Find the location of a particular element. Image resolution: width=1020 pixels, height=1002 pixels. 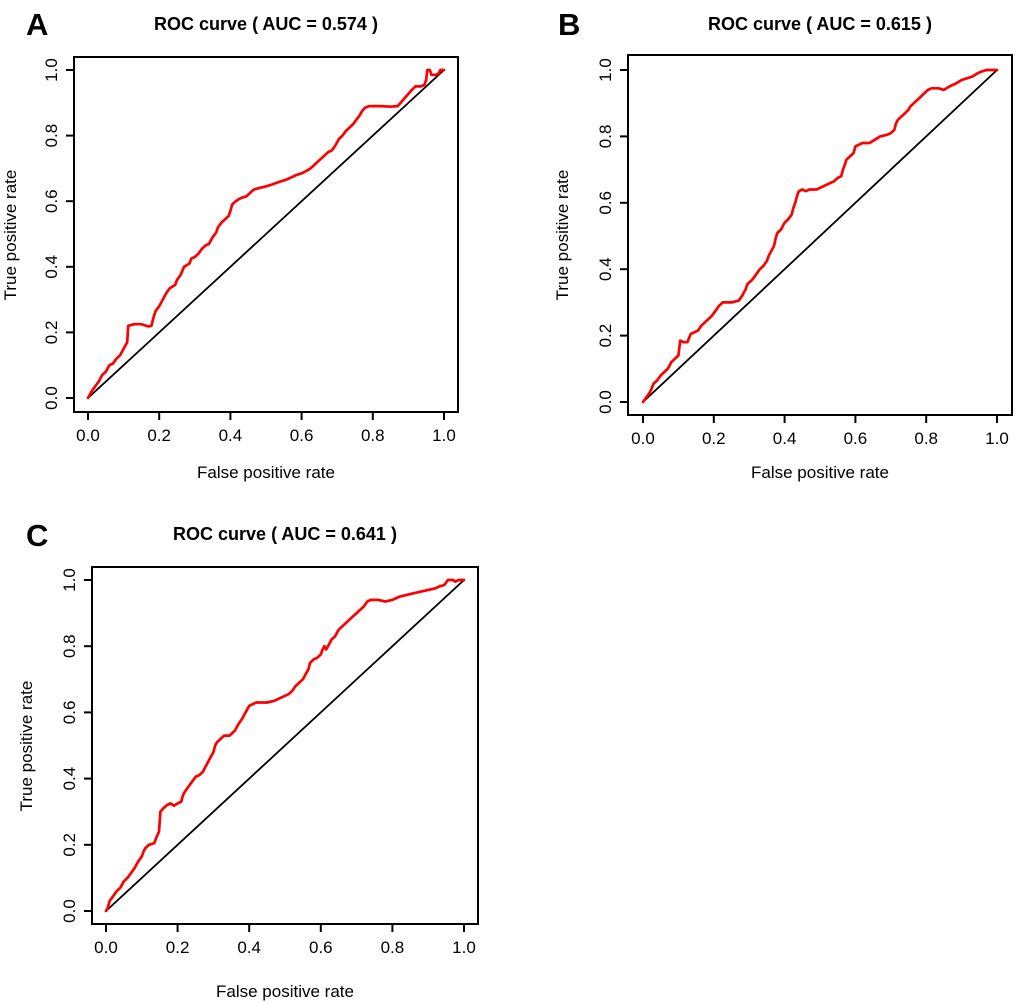

panel-letter-b: B is located at coordinates (569, 24).